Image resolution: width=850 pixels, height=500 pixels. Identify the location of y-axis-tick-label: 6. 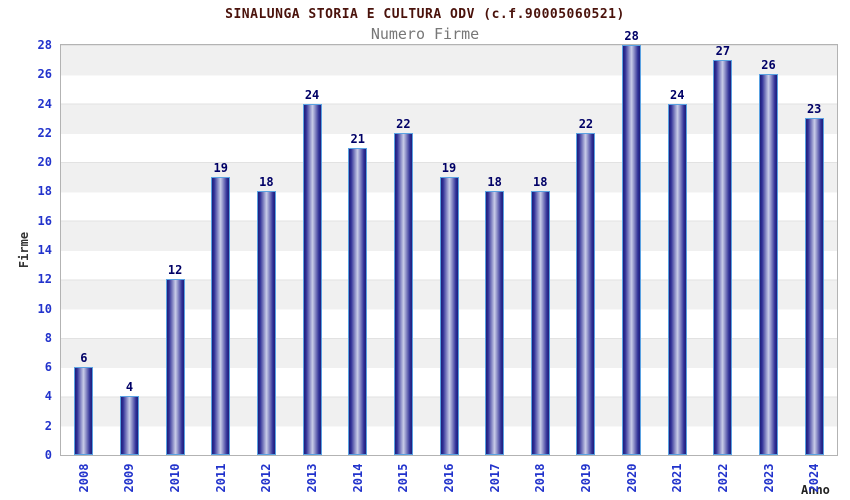
(48, 367).